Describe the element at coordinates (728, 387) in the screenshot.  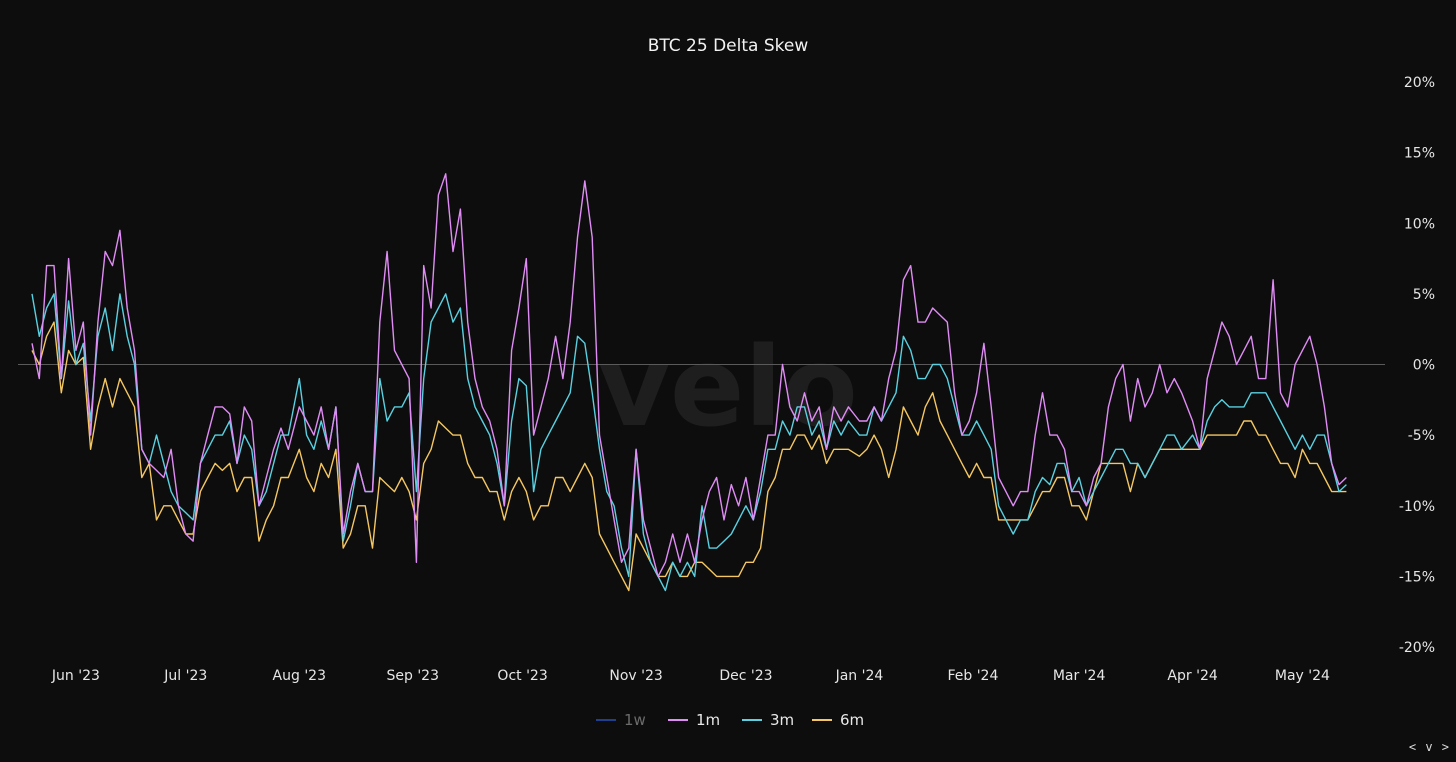
I see `watermark-logo: velo` at that location.